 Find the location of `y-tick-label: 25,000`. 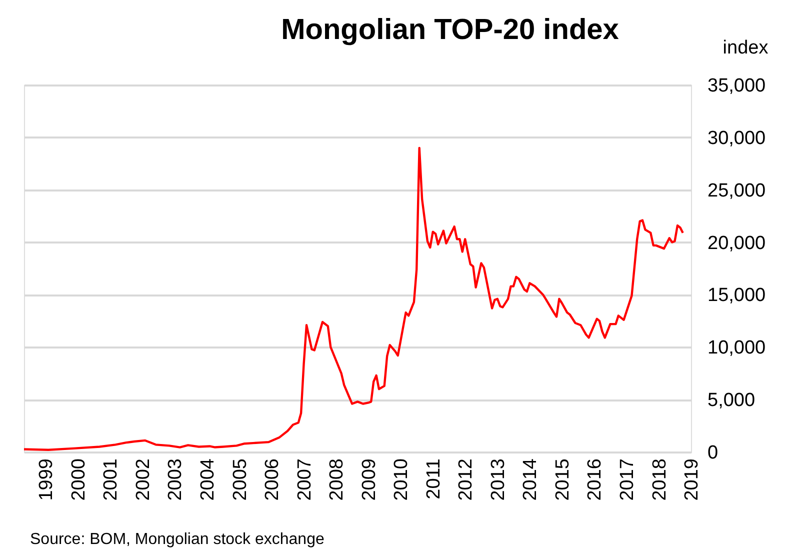

y-tick-label: 25,000 is located at coordinates (737, 191).